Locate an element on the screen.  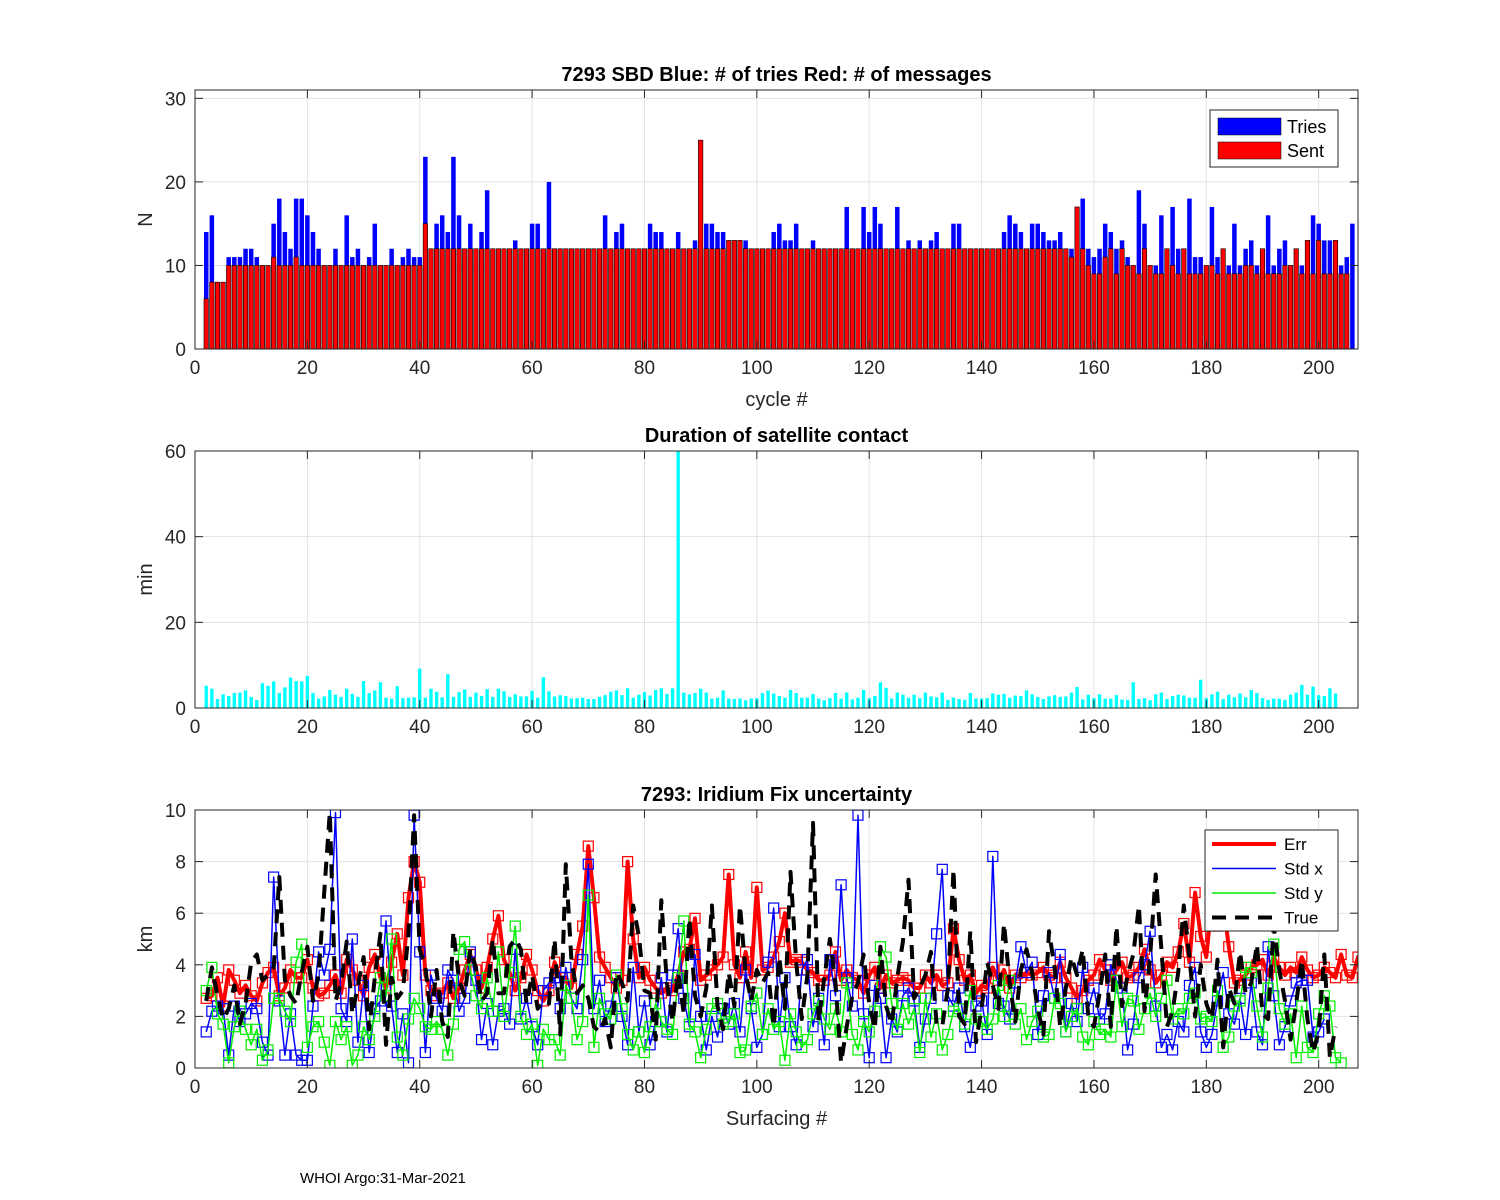
uncertainty-x-tick-label: 60 is located at coordinates (532, 1087).